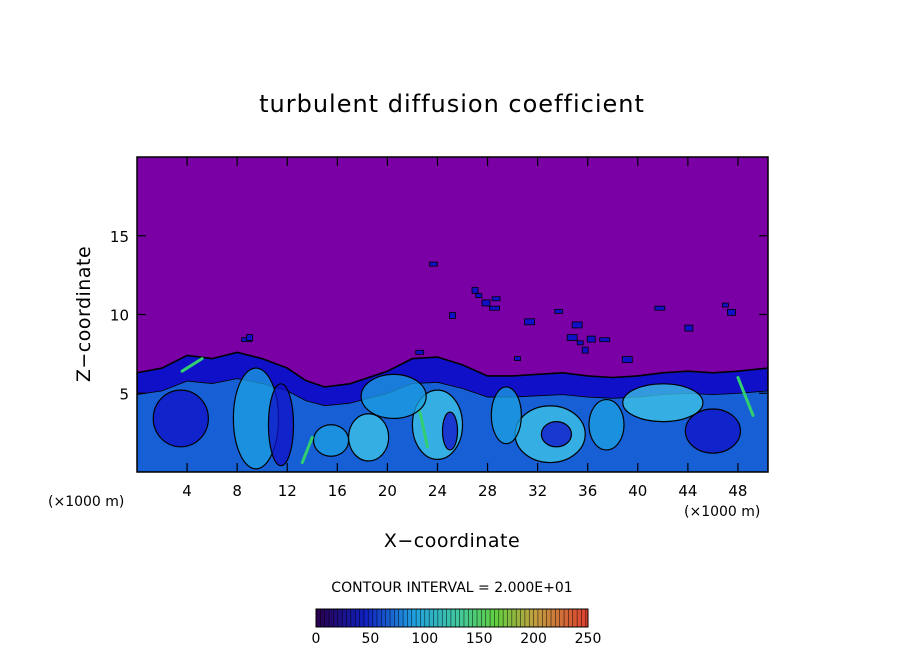 Image resolution: width=904 pixels, height=654 pixels. I want to click on x-tick-label: 48, so click(737, 491).